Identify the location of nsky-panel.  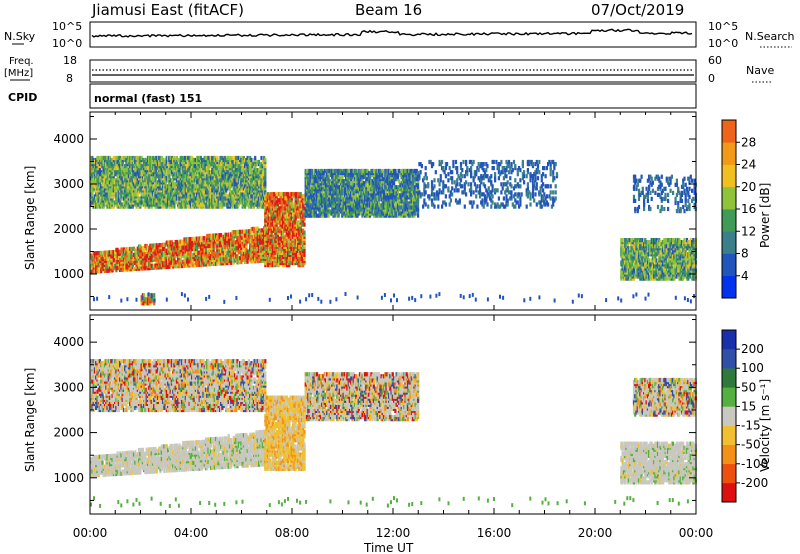
(393, 34).